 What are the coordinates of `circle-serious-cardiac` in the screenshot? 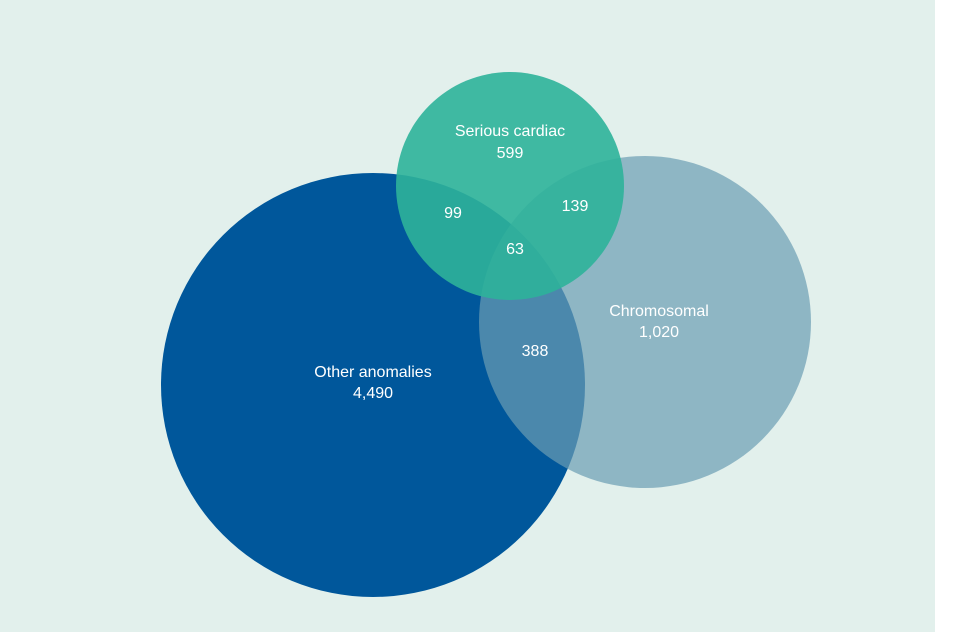 It's located at (510, 186).